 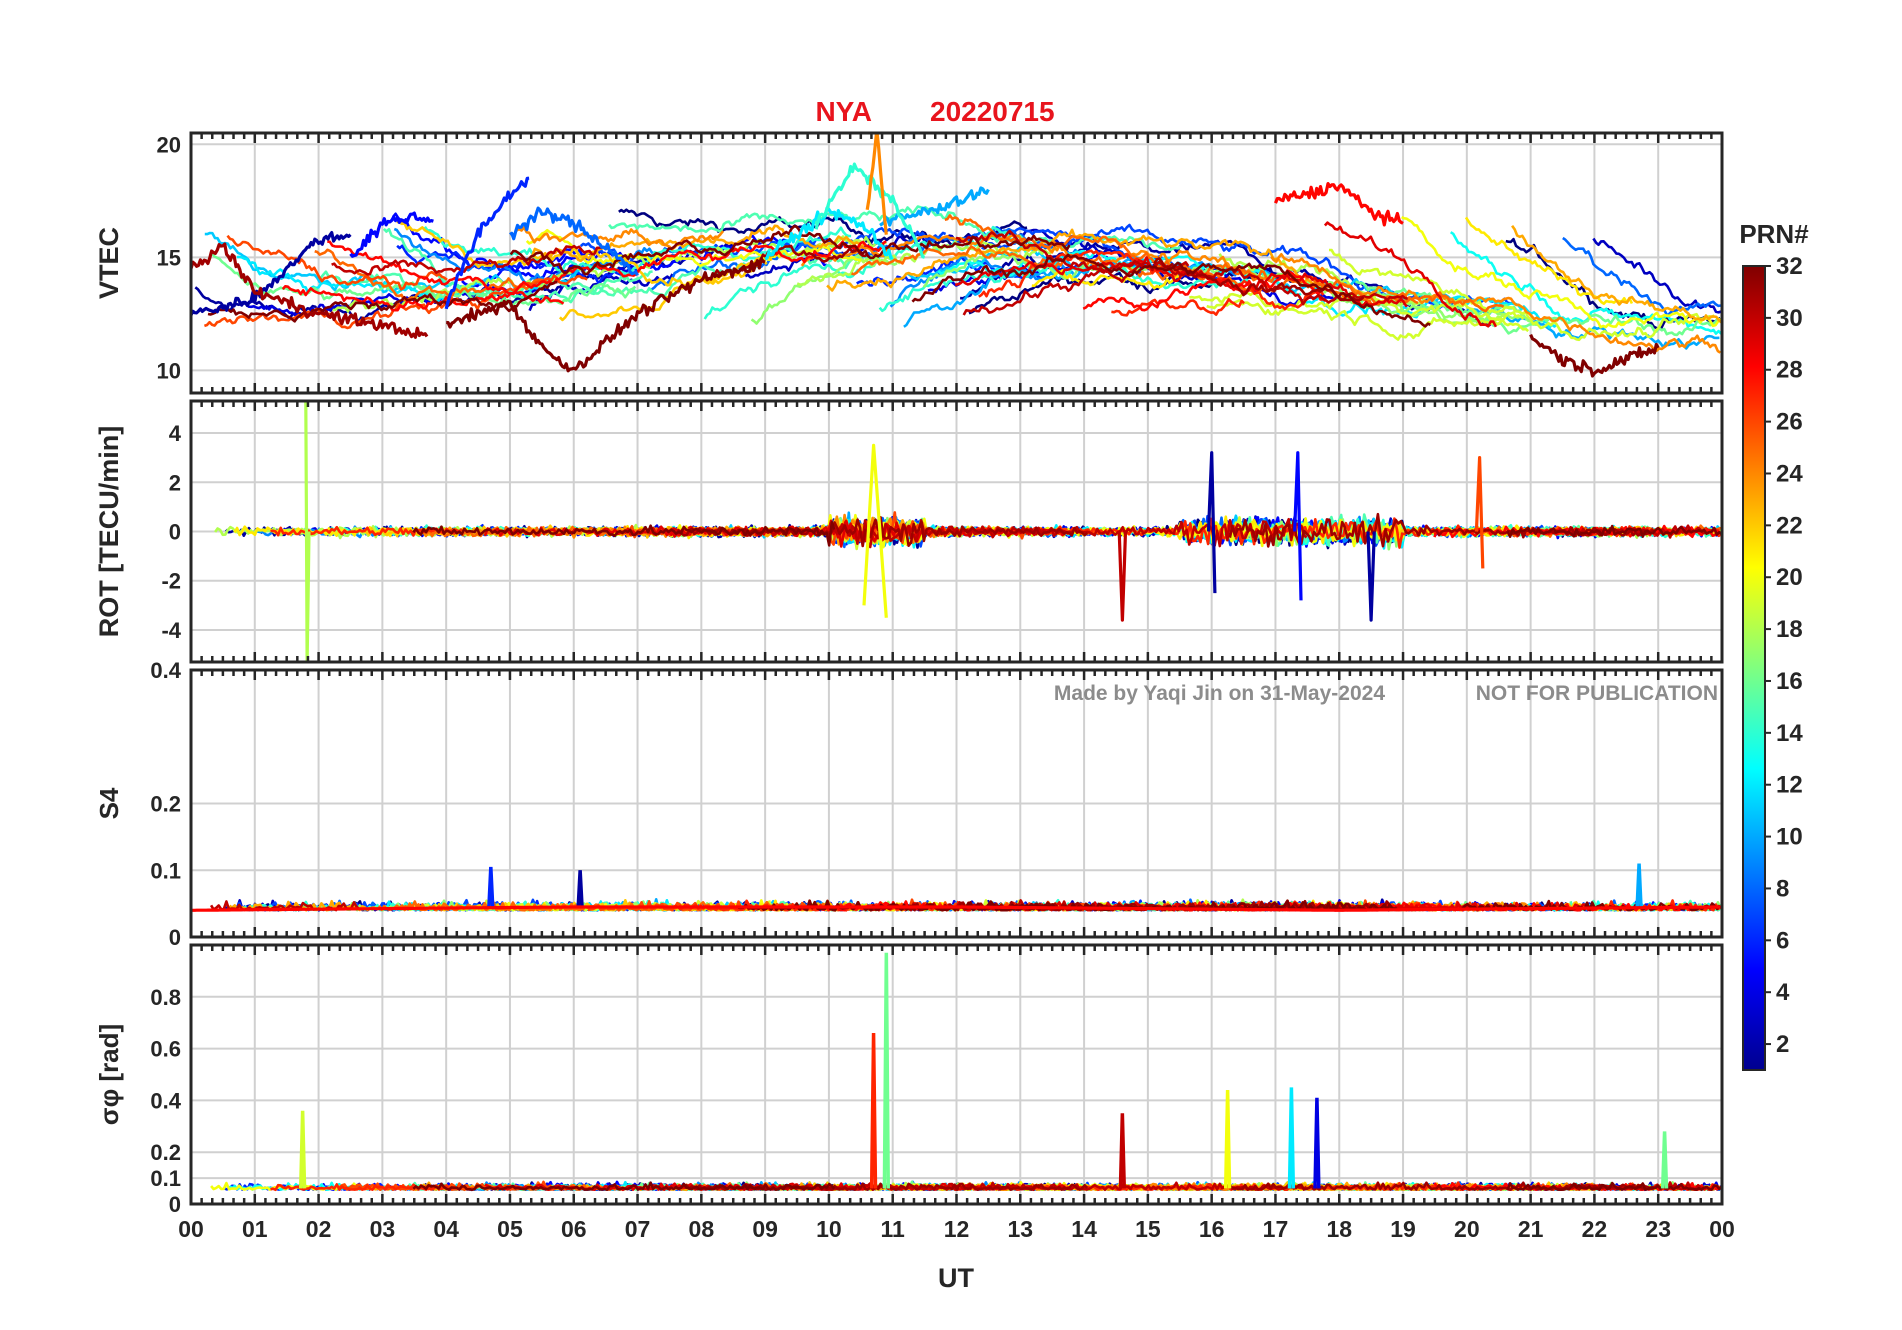 I want to click on y-tick-label: 20, so click(x=169, y=144).